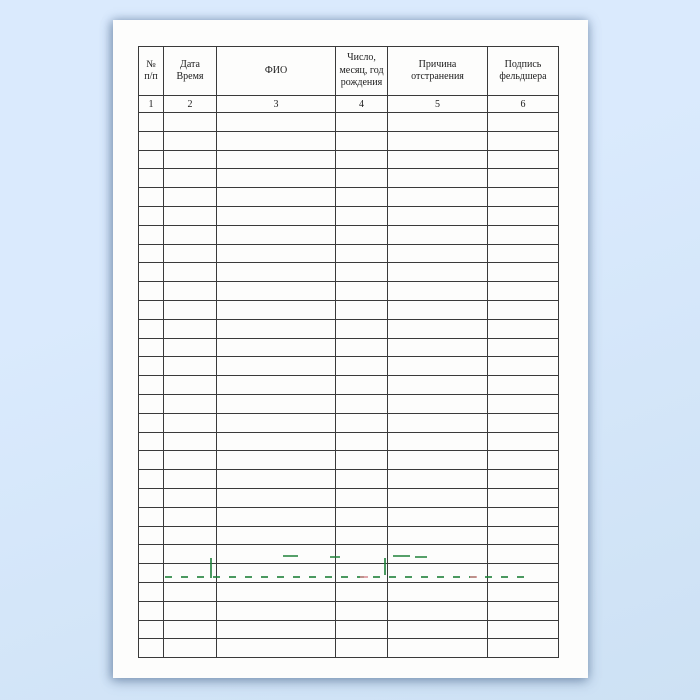 Image resolution: width=700 pixels, height=700 pixels. What do you see at coordinates (437, 64) in the screenshot?
I see `header-line: Причина` at bounding box center [437, 64].